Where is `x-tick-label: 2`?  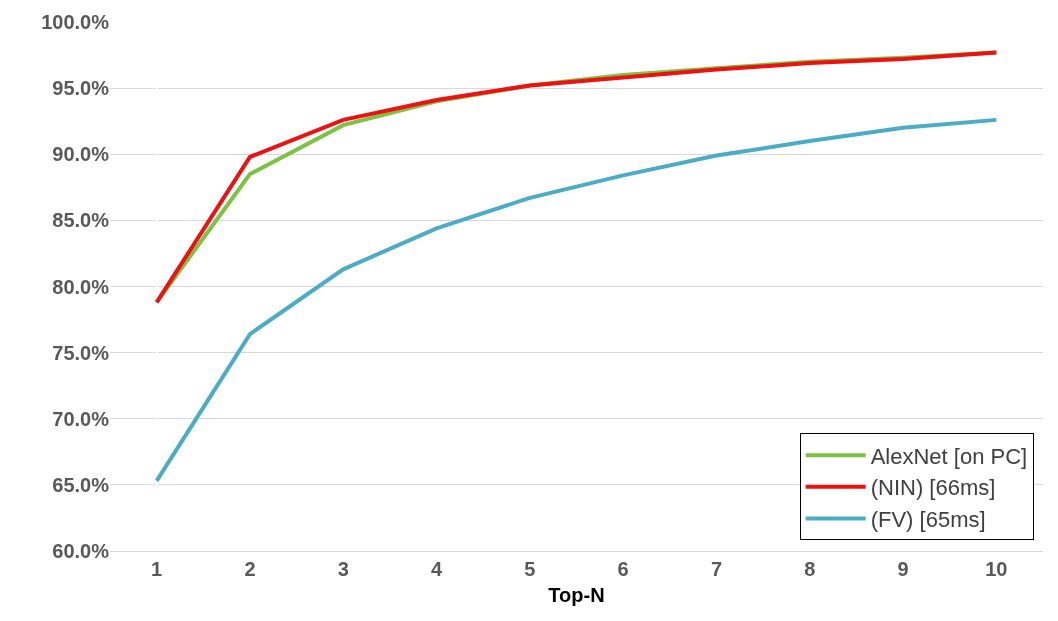 x-tick-label: 2 is located at coordinates (250, 569).